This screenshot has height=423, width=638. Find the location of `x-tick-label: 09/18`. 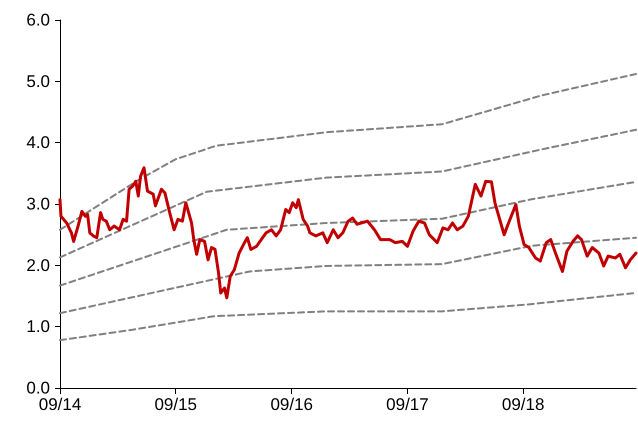

x-tick-label: 09/18 is located at coordinates (523, 404).